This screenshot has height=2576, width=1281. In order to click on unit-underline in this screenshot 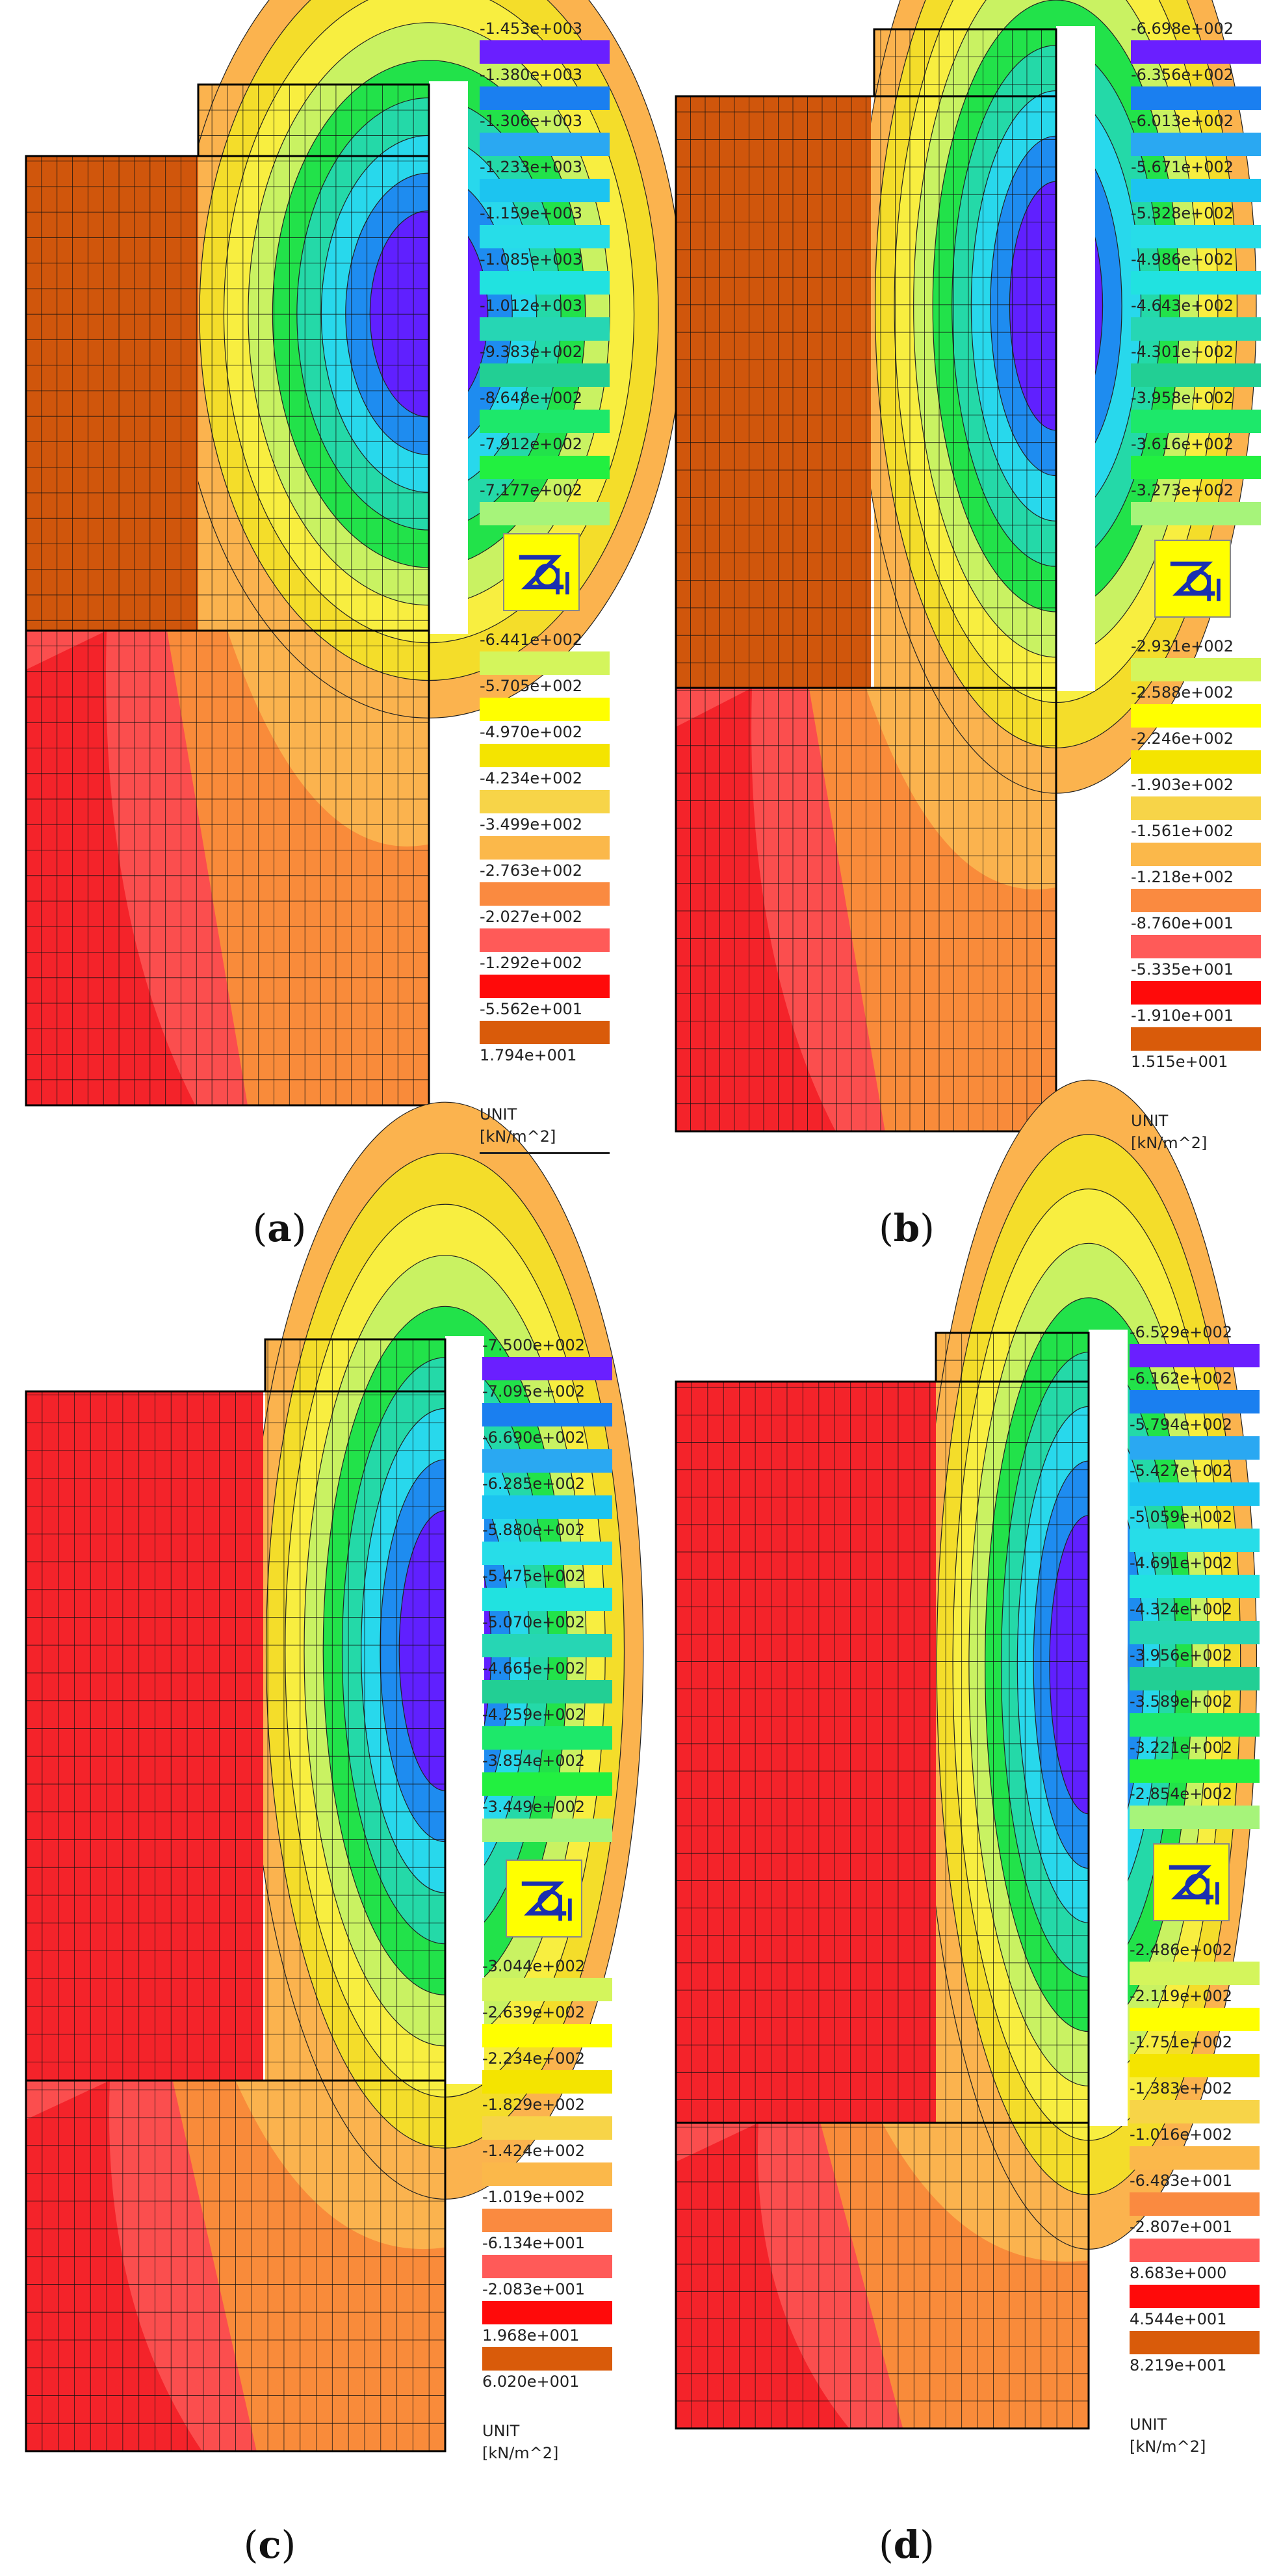, I will do `click(545, 1153)`.